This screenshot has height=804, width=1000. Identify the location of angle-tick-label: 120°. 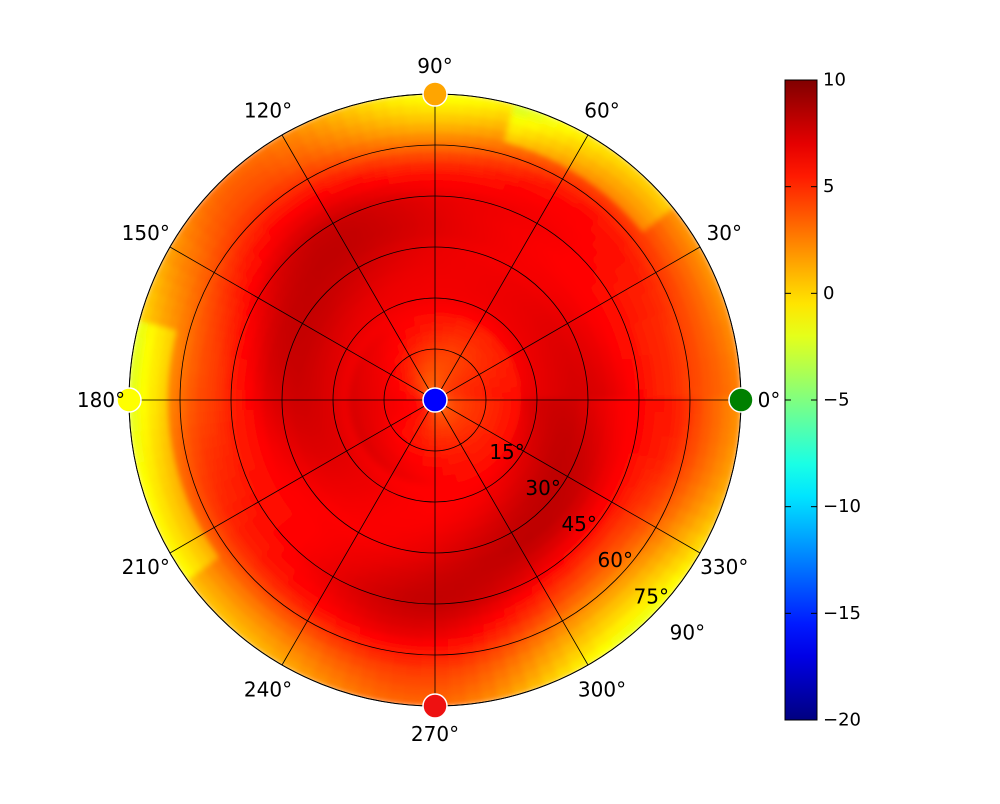
(268, 111).